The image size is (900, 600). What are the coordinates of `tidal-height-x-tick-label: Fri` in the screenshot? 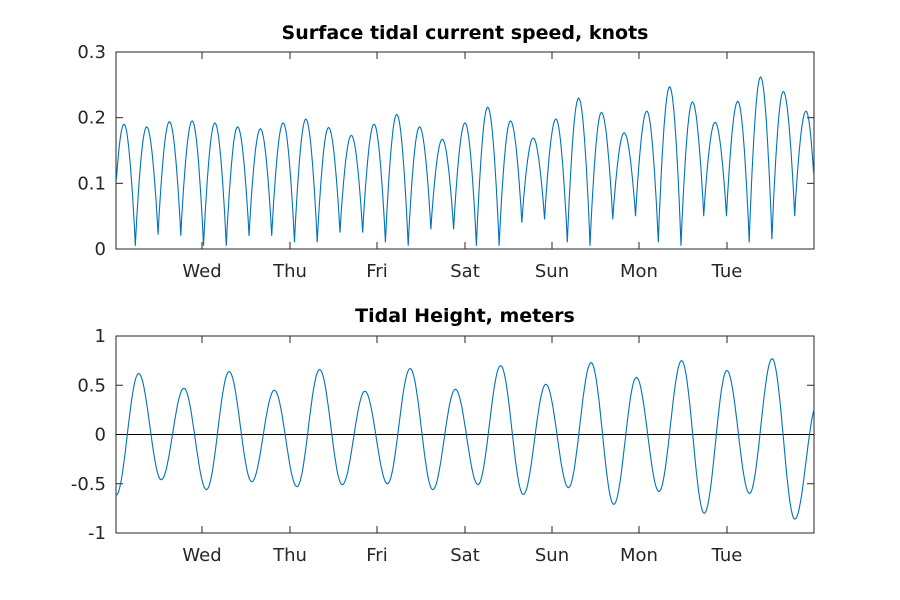 It's located at (376, 555).